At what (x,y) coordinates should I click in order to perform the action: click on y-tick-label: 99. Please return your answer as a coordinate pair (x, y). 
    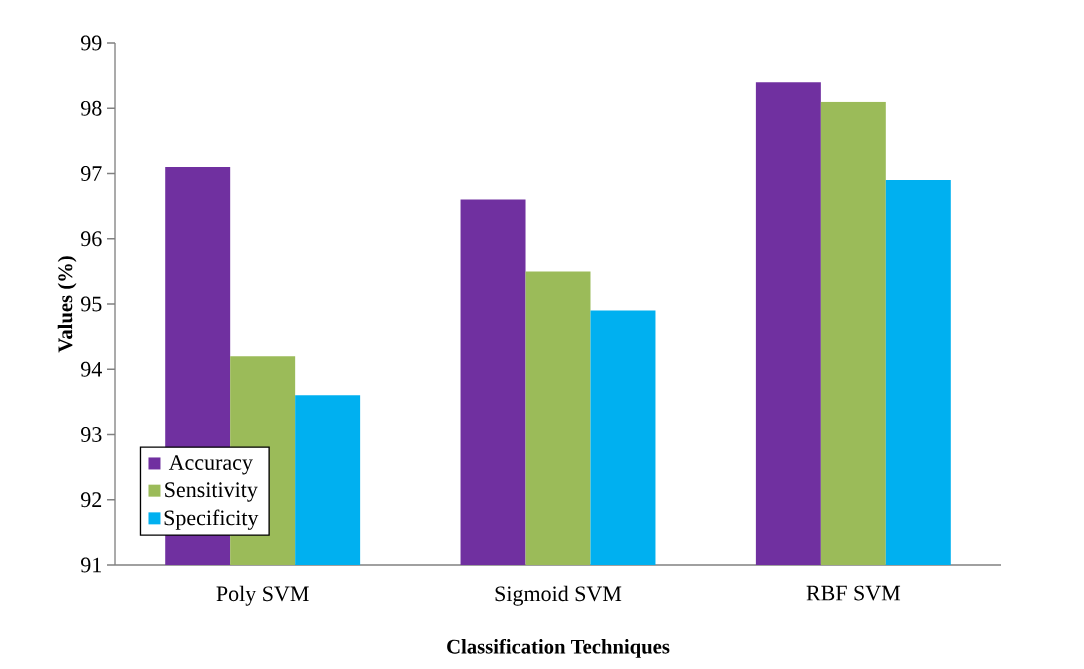
    Looking at the image, I should click on (91, 43).